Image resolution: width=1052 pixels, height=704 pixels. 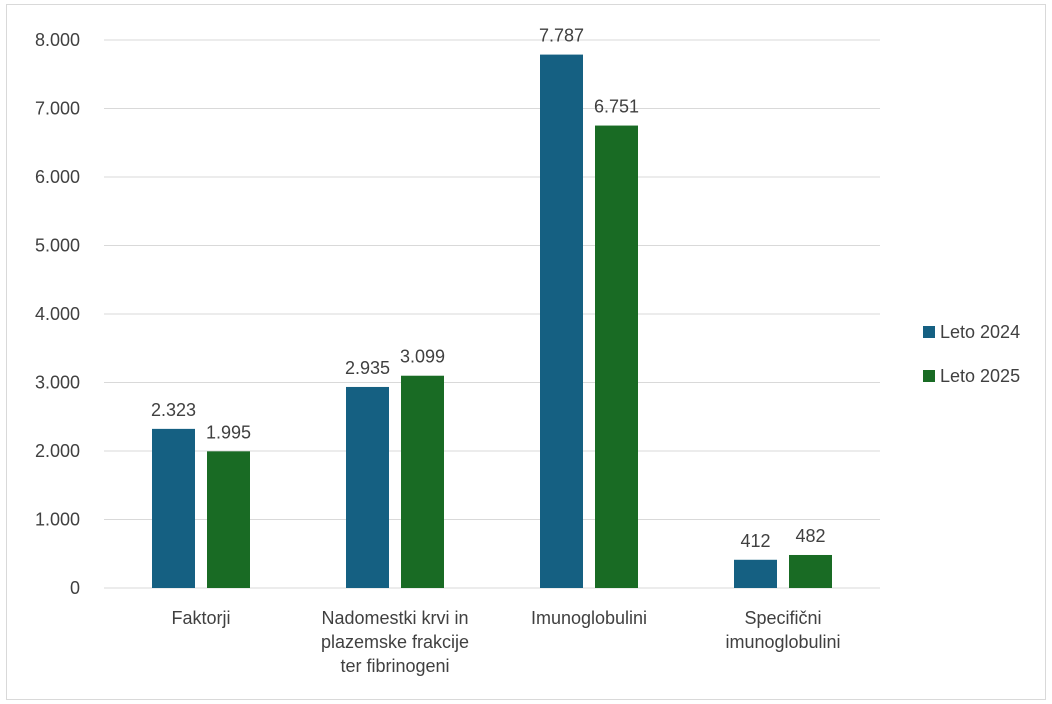 I want to click on data-label: 6.751, so click(x=616, y=107).